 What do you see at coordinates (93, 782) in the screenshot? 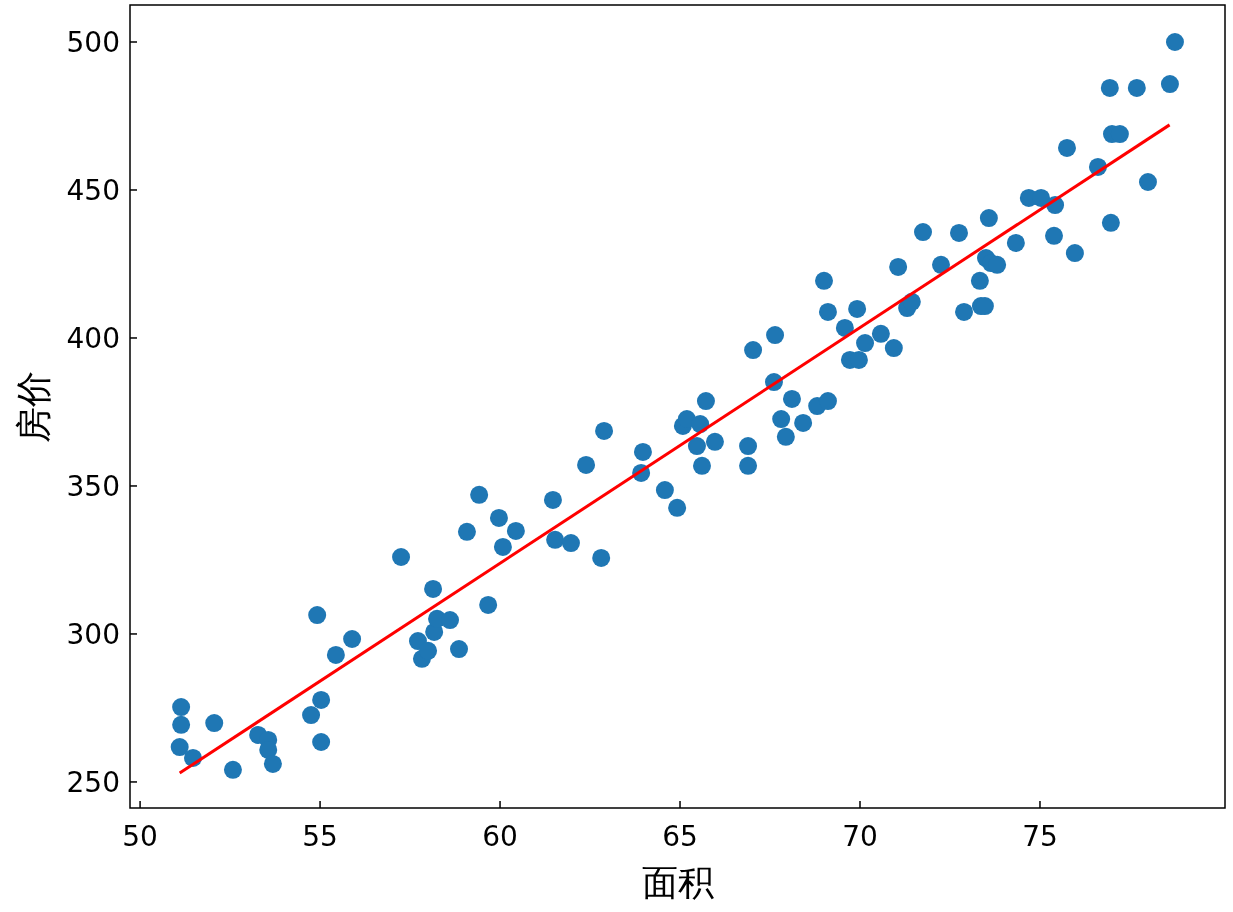
I see `y-tick-label: 250` at bounding box center [93, 782].